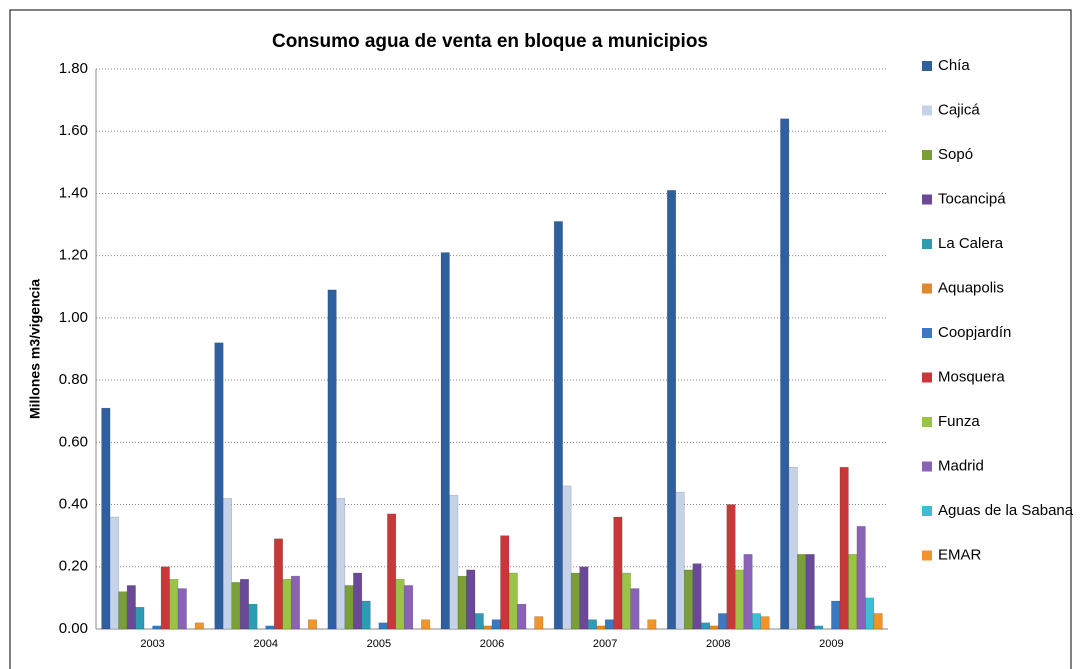  I want to click on y-tick-label: 0.00, so click(73, 628).